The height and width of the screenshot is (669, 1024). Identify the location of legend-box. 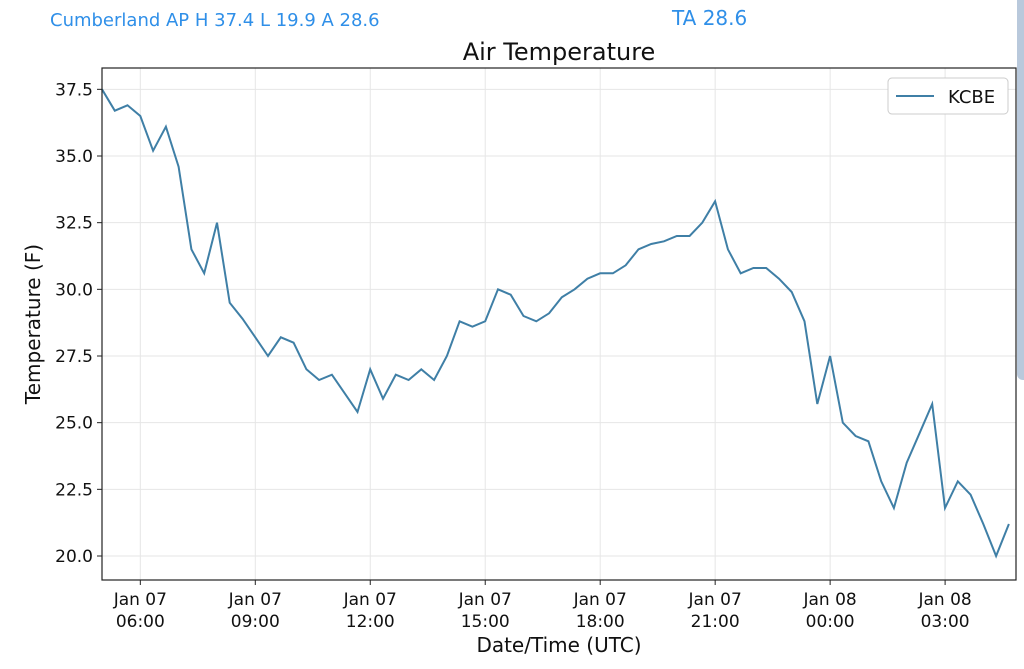
(948, 96).